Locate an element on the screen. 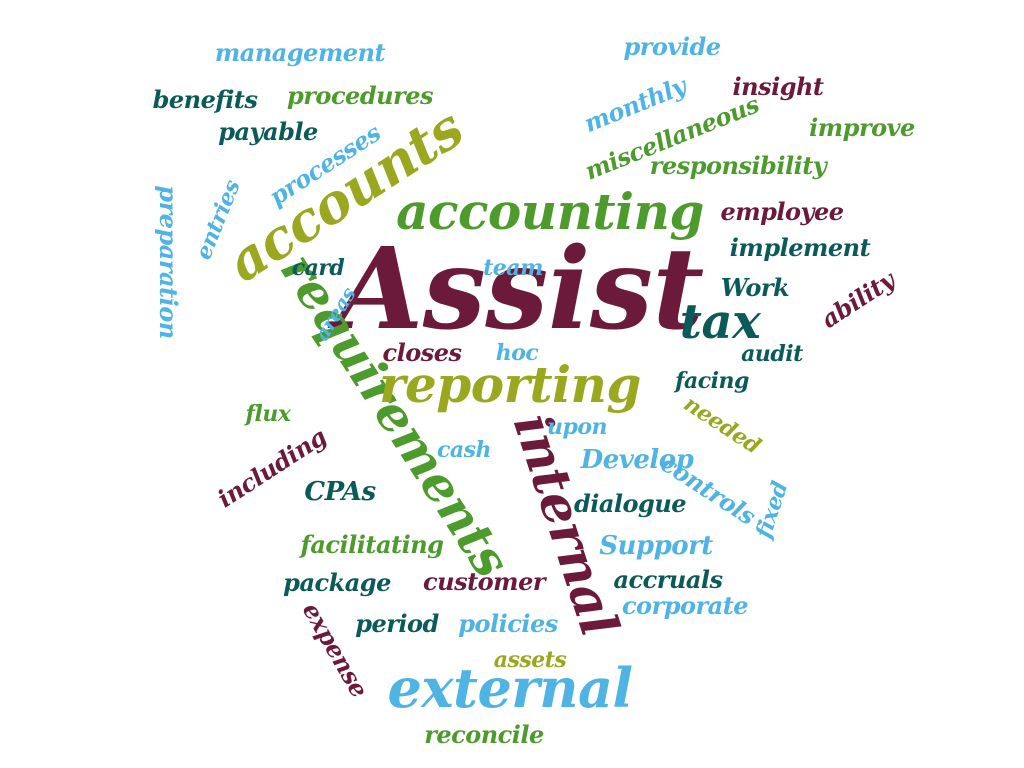 The width and height of the screenshot is (1024, 768). word-fixed: fixed is located at coordinates (772, 510).